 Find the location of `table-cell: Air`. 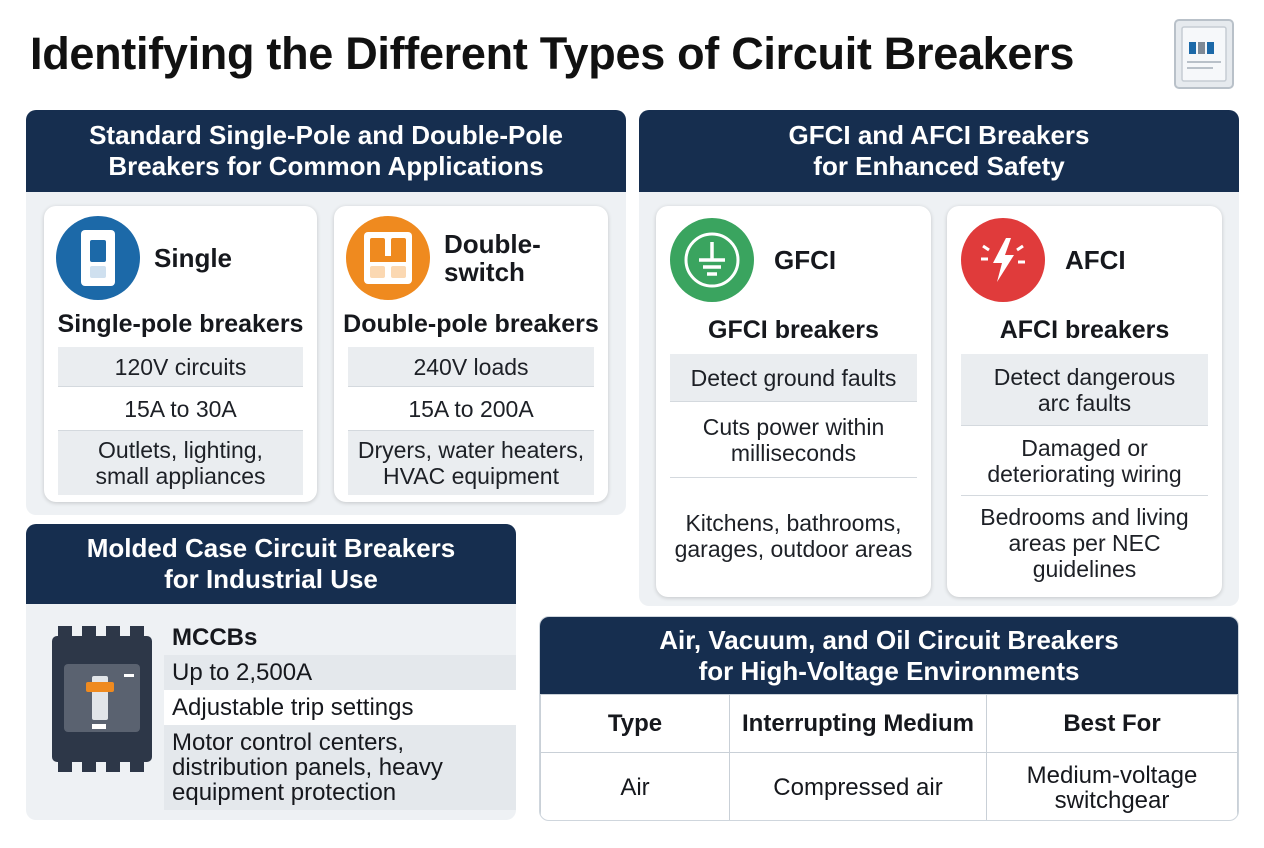

table-cell: Air is located at coordinates (635, 786).